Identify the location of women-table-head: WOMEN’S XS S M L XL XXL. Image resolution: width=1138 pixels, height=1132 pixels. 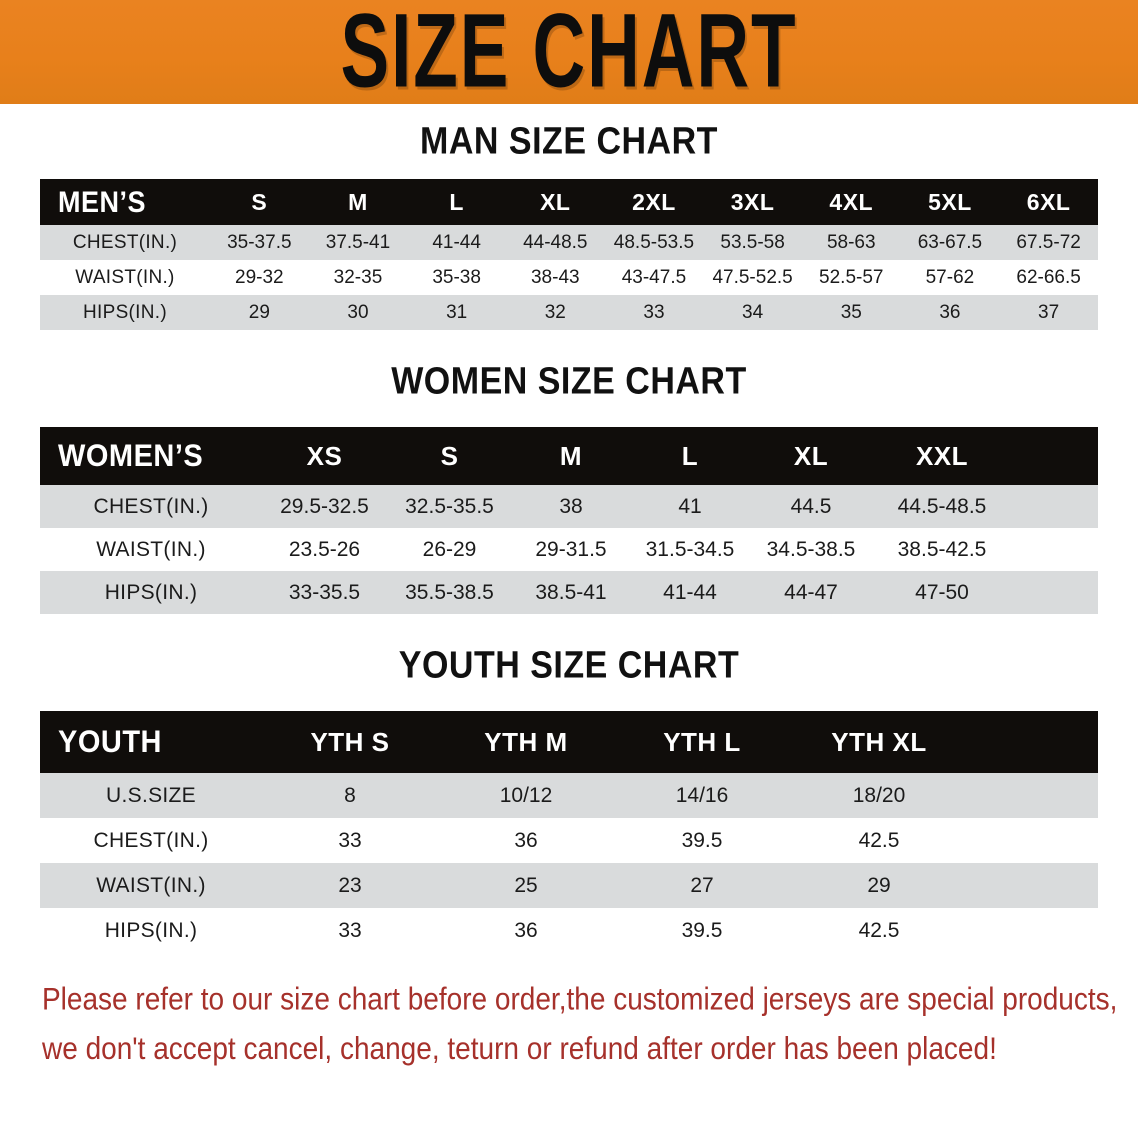
(569, 456).